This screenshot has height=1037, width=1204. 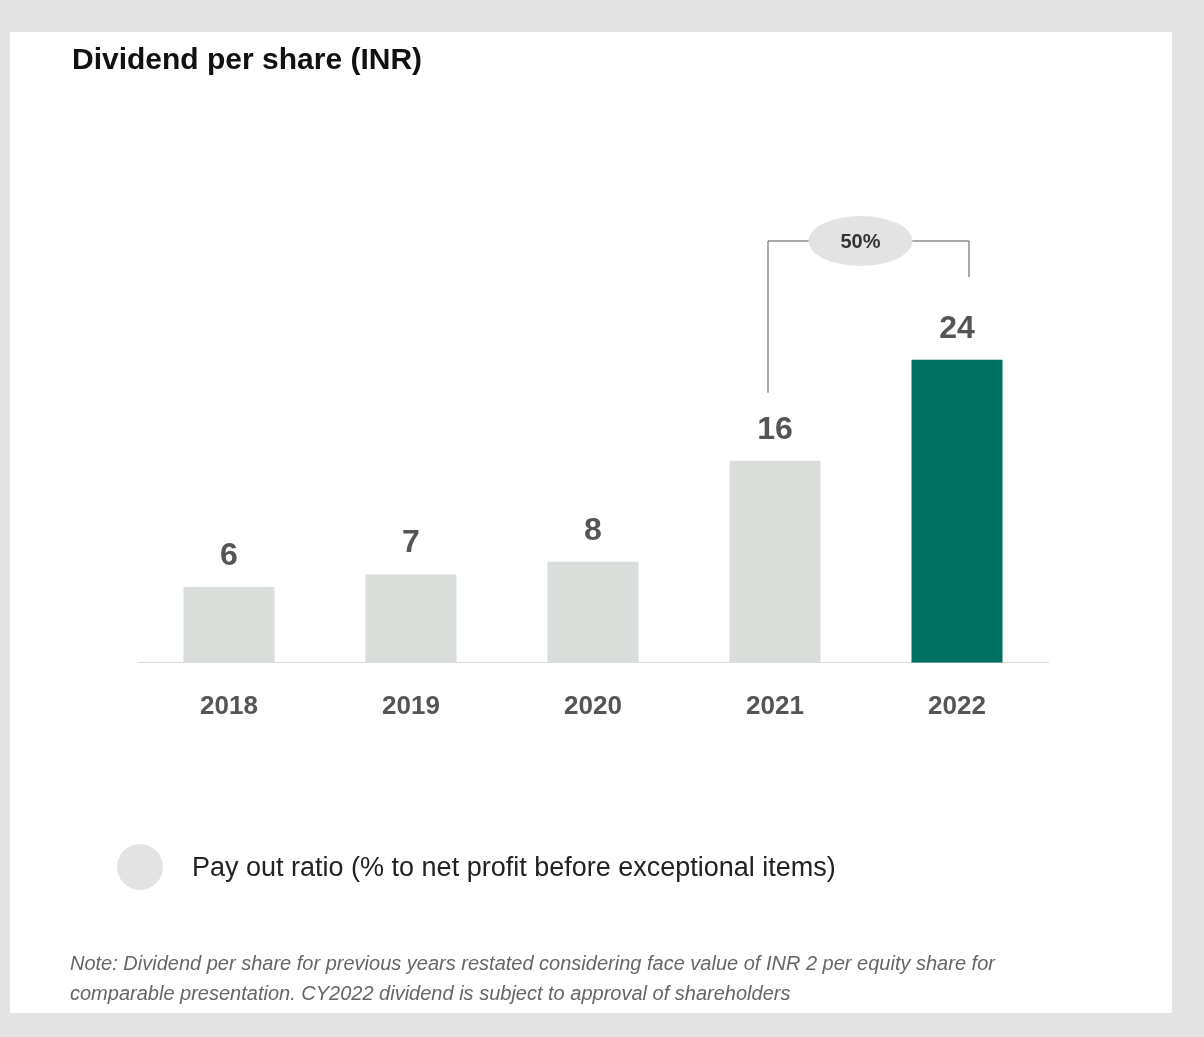 What do you see at coordinates (247, 59) in the screenshot?
I see `chart-title: Dividend per share (INR)` at bounding box center [247, 59].